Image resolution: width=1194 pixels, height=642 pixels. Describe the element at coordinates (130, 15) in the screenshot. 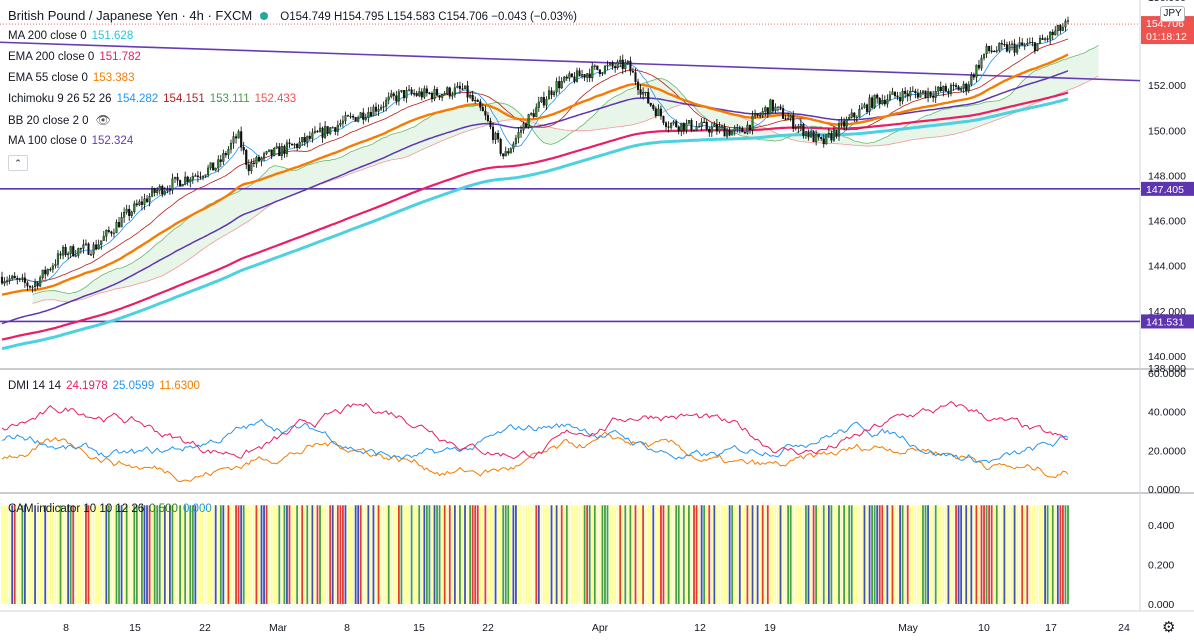

I see `symbol-title: British Pound / Japanese Yen · 4h · FXCM` at that location.